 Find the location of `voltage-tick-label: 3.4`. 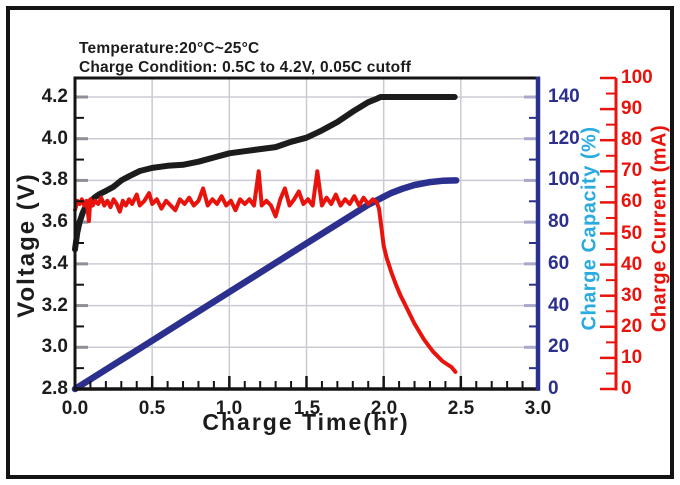

voltage-tick-label: 3.4 is located at coordinates (54, 263).